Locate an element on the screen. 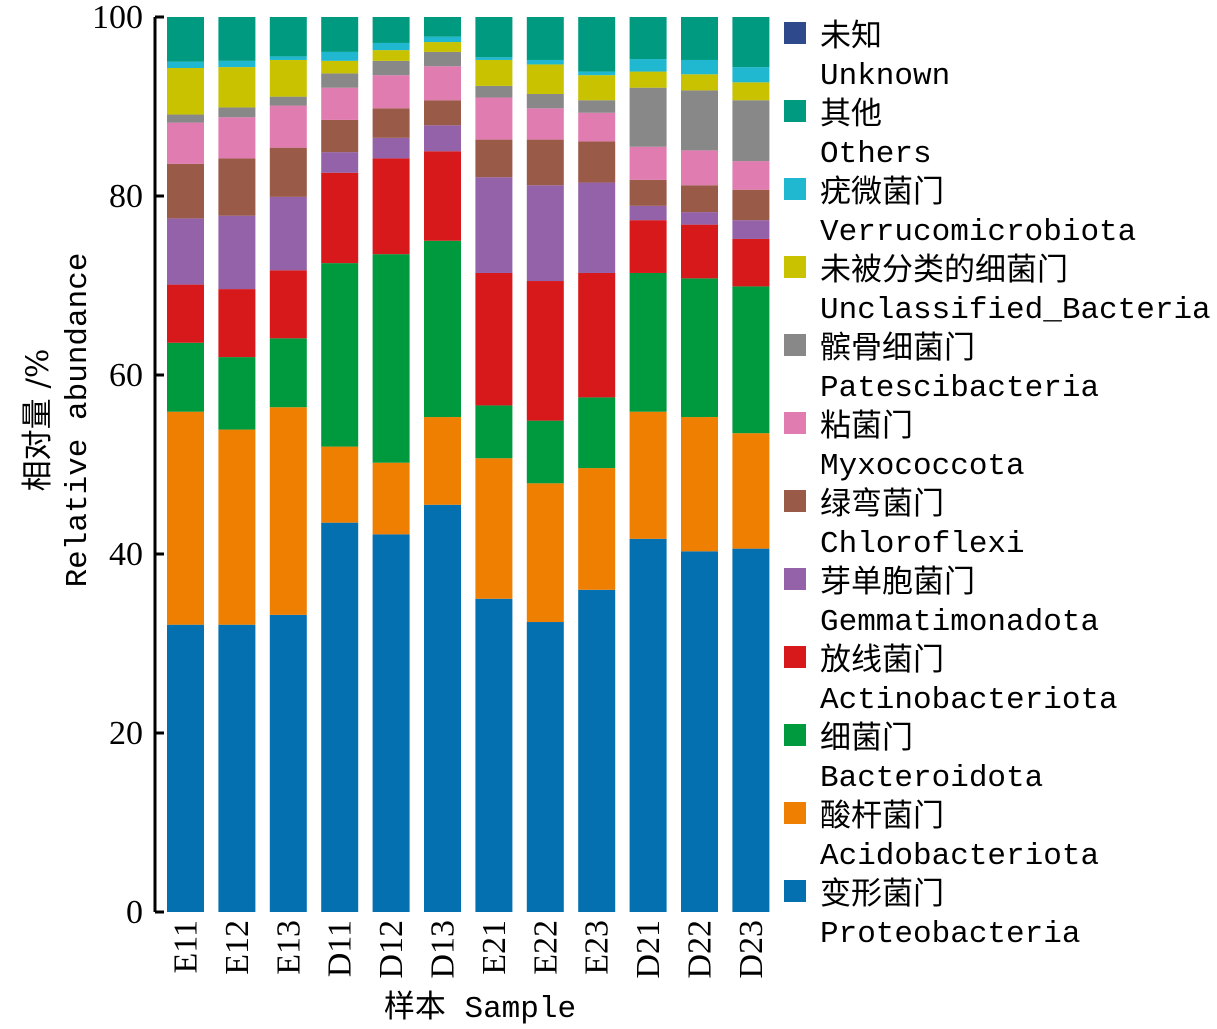 Image resolution: width=1217 pixels, height=1029 pixels. legend-label-cn: 未知 is located at coordinates (851, 36).